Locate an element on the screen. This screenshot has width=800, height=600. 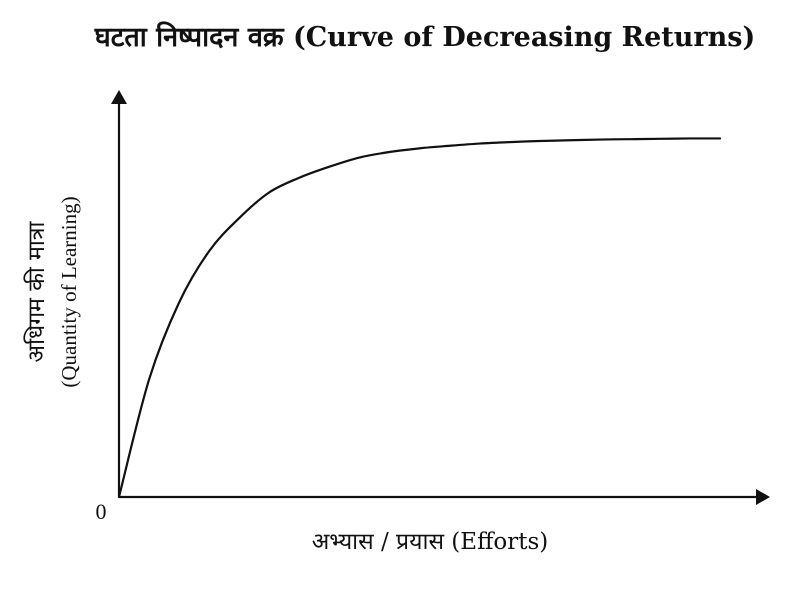
x-axis-arrow is located at coordinates (763, 497).